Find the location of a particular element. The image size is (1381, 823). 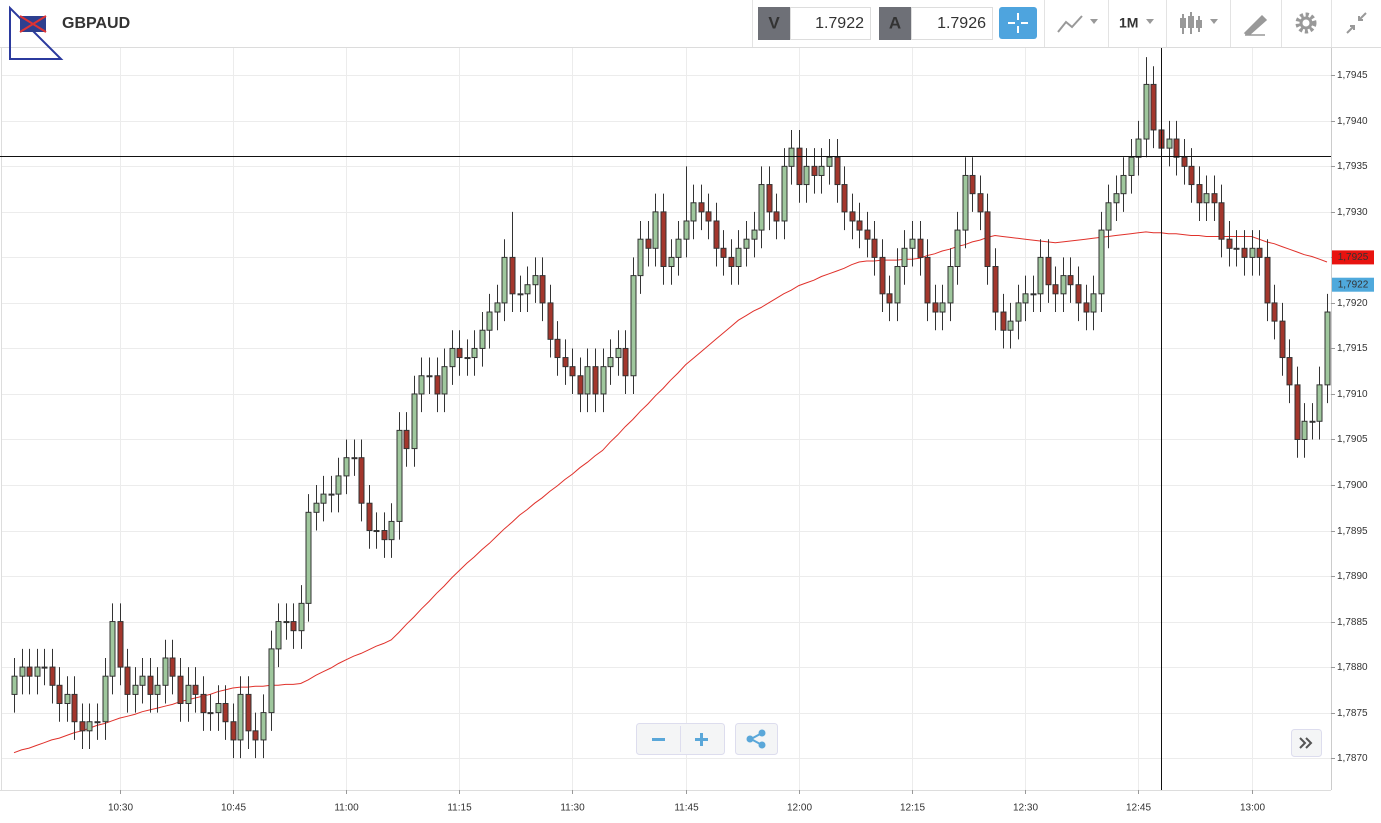

y-tick-label: 1,7885 is located at coordinates (1352, 622).